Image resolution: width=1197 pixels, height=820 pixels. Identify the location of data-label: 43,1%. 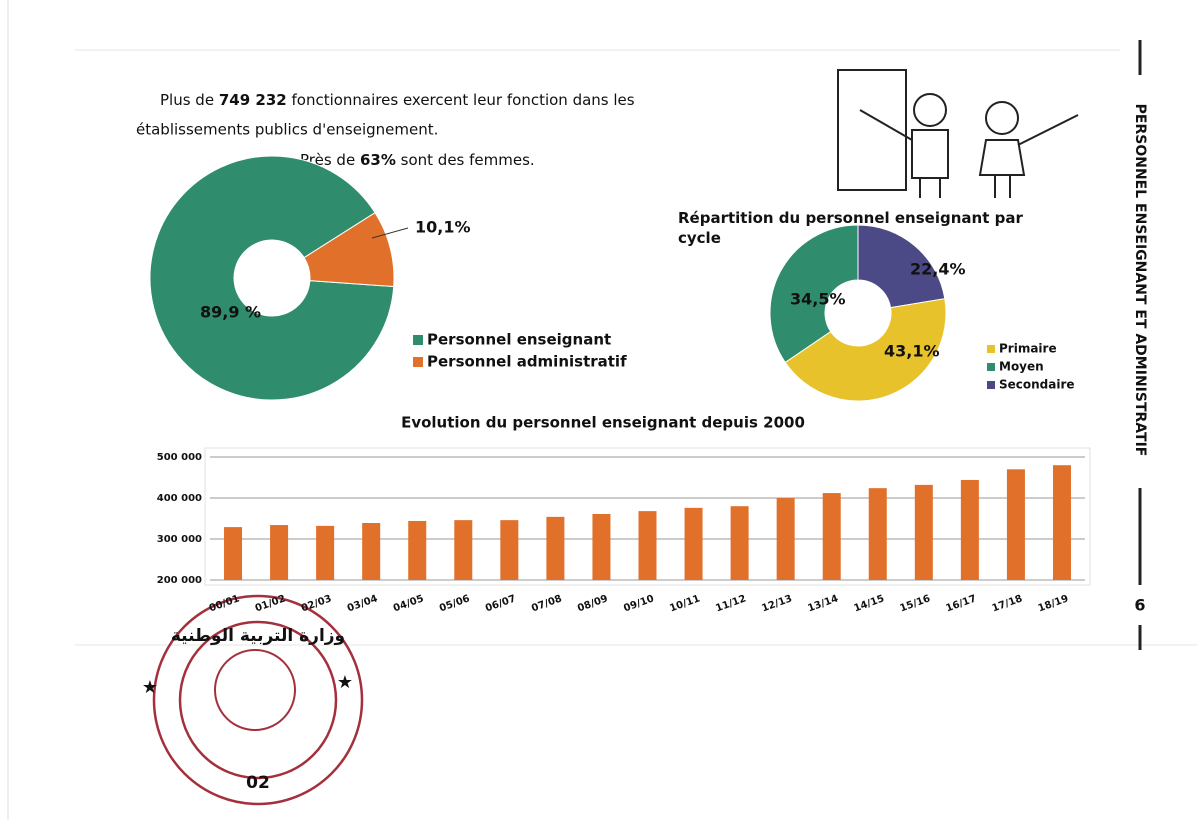
(912, 351).